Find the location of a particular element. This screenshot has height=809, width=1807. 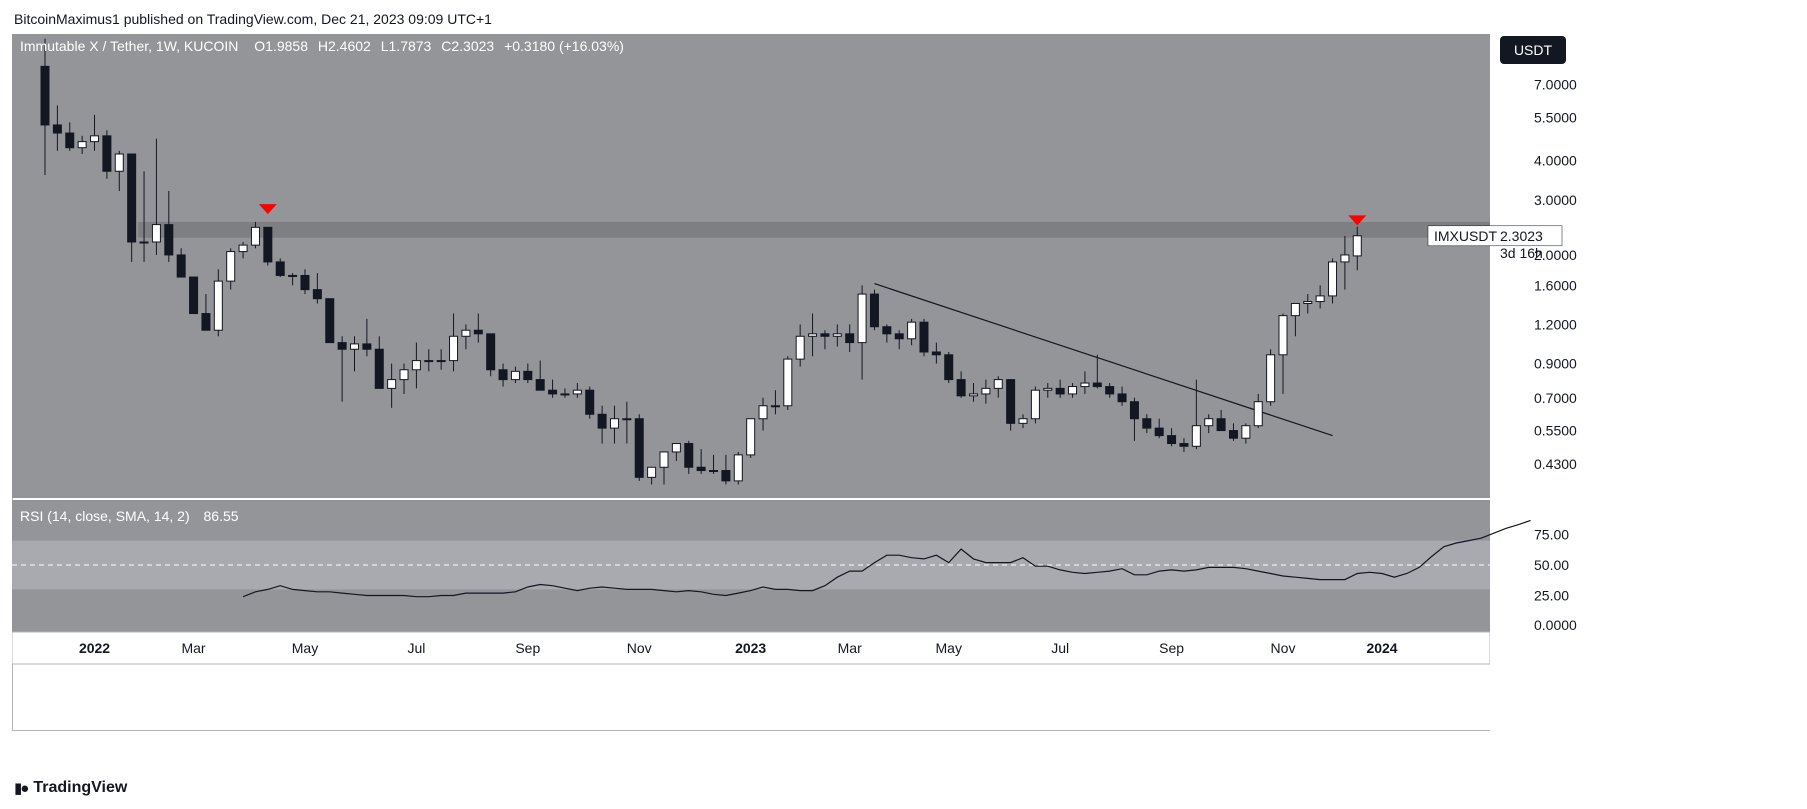

low-value: 1.7873 is located at coordinates (410, 46).